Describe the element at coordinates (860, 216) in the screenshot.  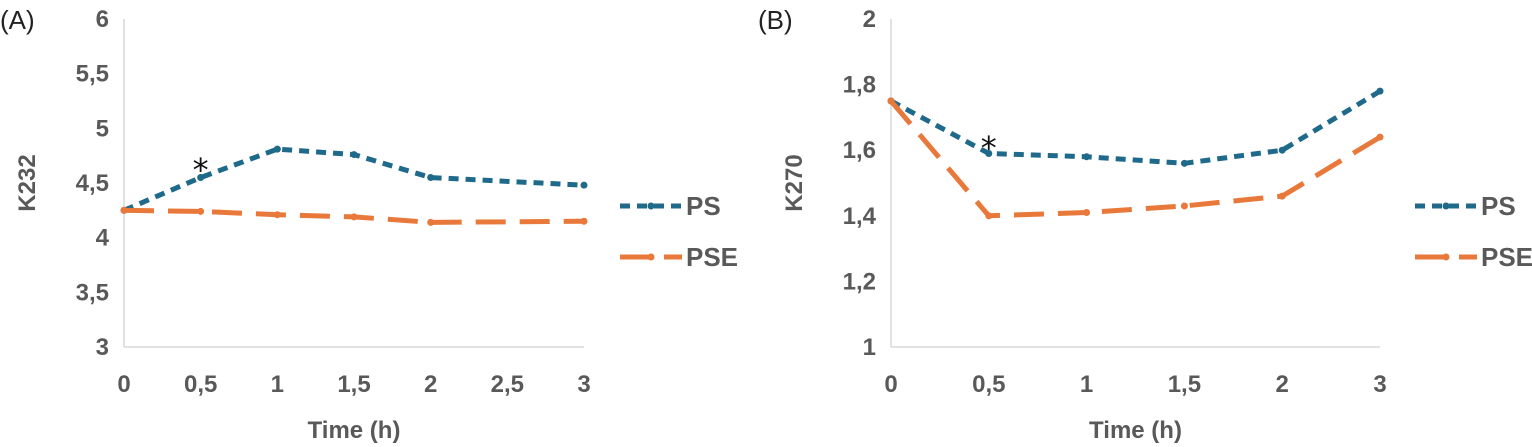
I see `y-tick-label: 1,4` at that location.